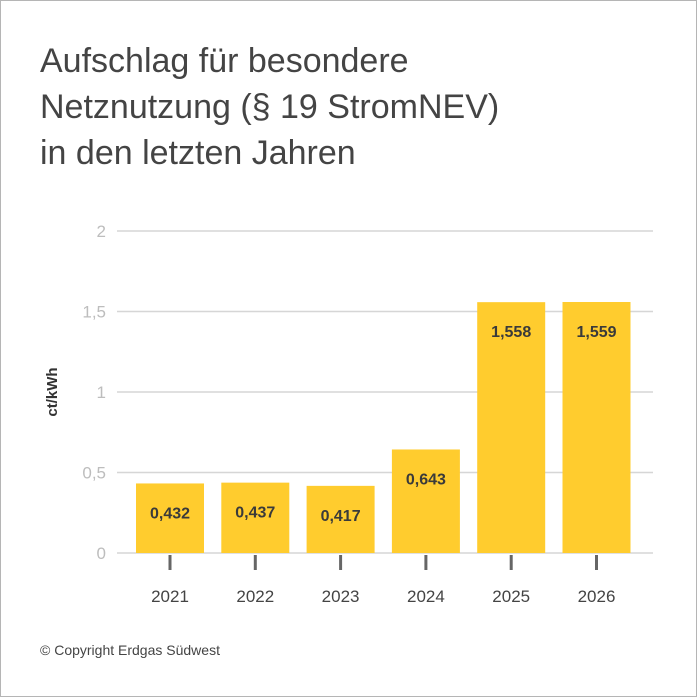 The image size is (697, 697). I want to click on title-line: Aufschlag für besondere, so click(224, 61).